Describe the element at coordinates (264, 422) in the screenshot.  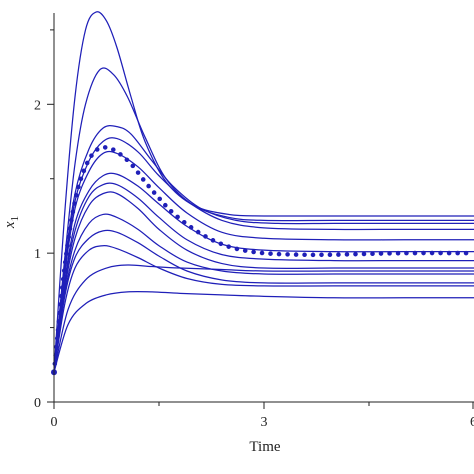
I see `x-tick-label: 3` at that location.